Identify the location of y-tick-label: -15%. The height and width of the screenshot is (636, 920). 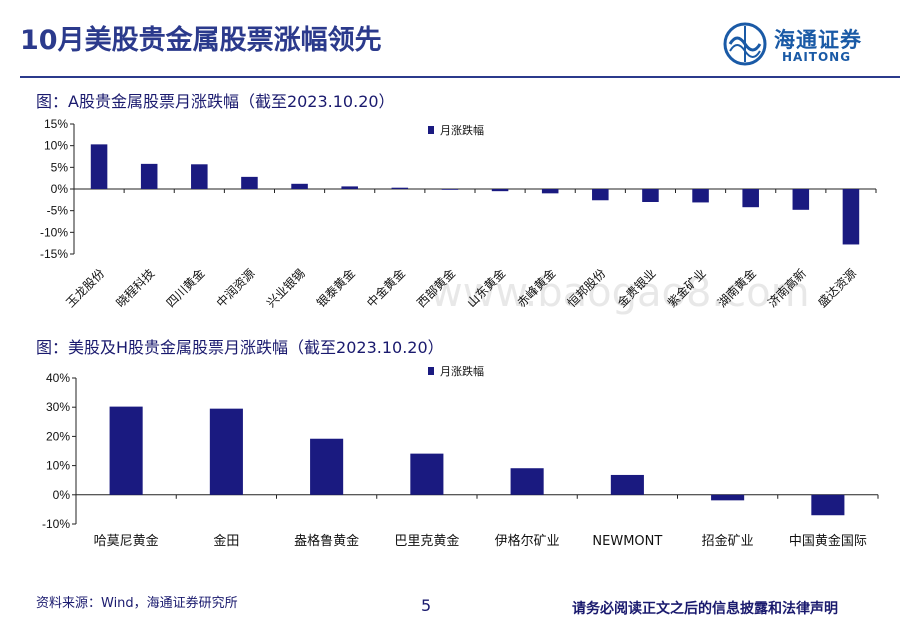
(54, 254).